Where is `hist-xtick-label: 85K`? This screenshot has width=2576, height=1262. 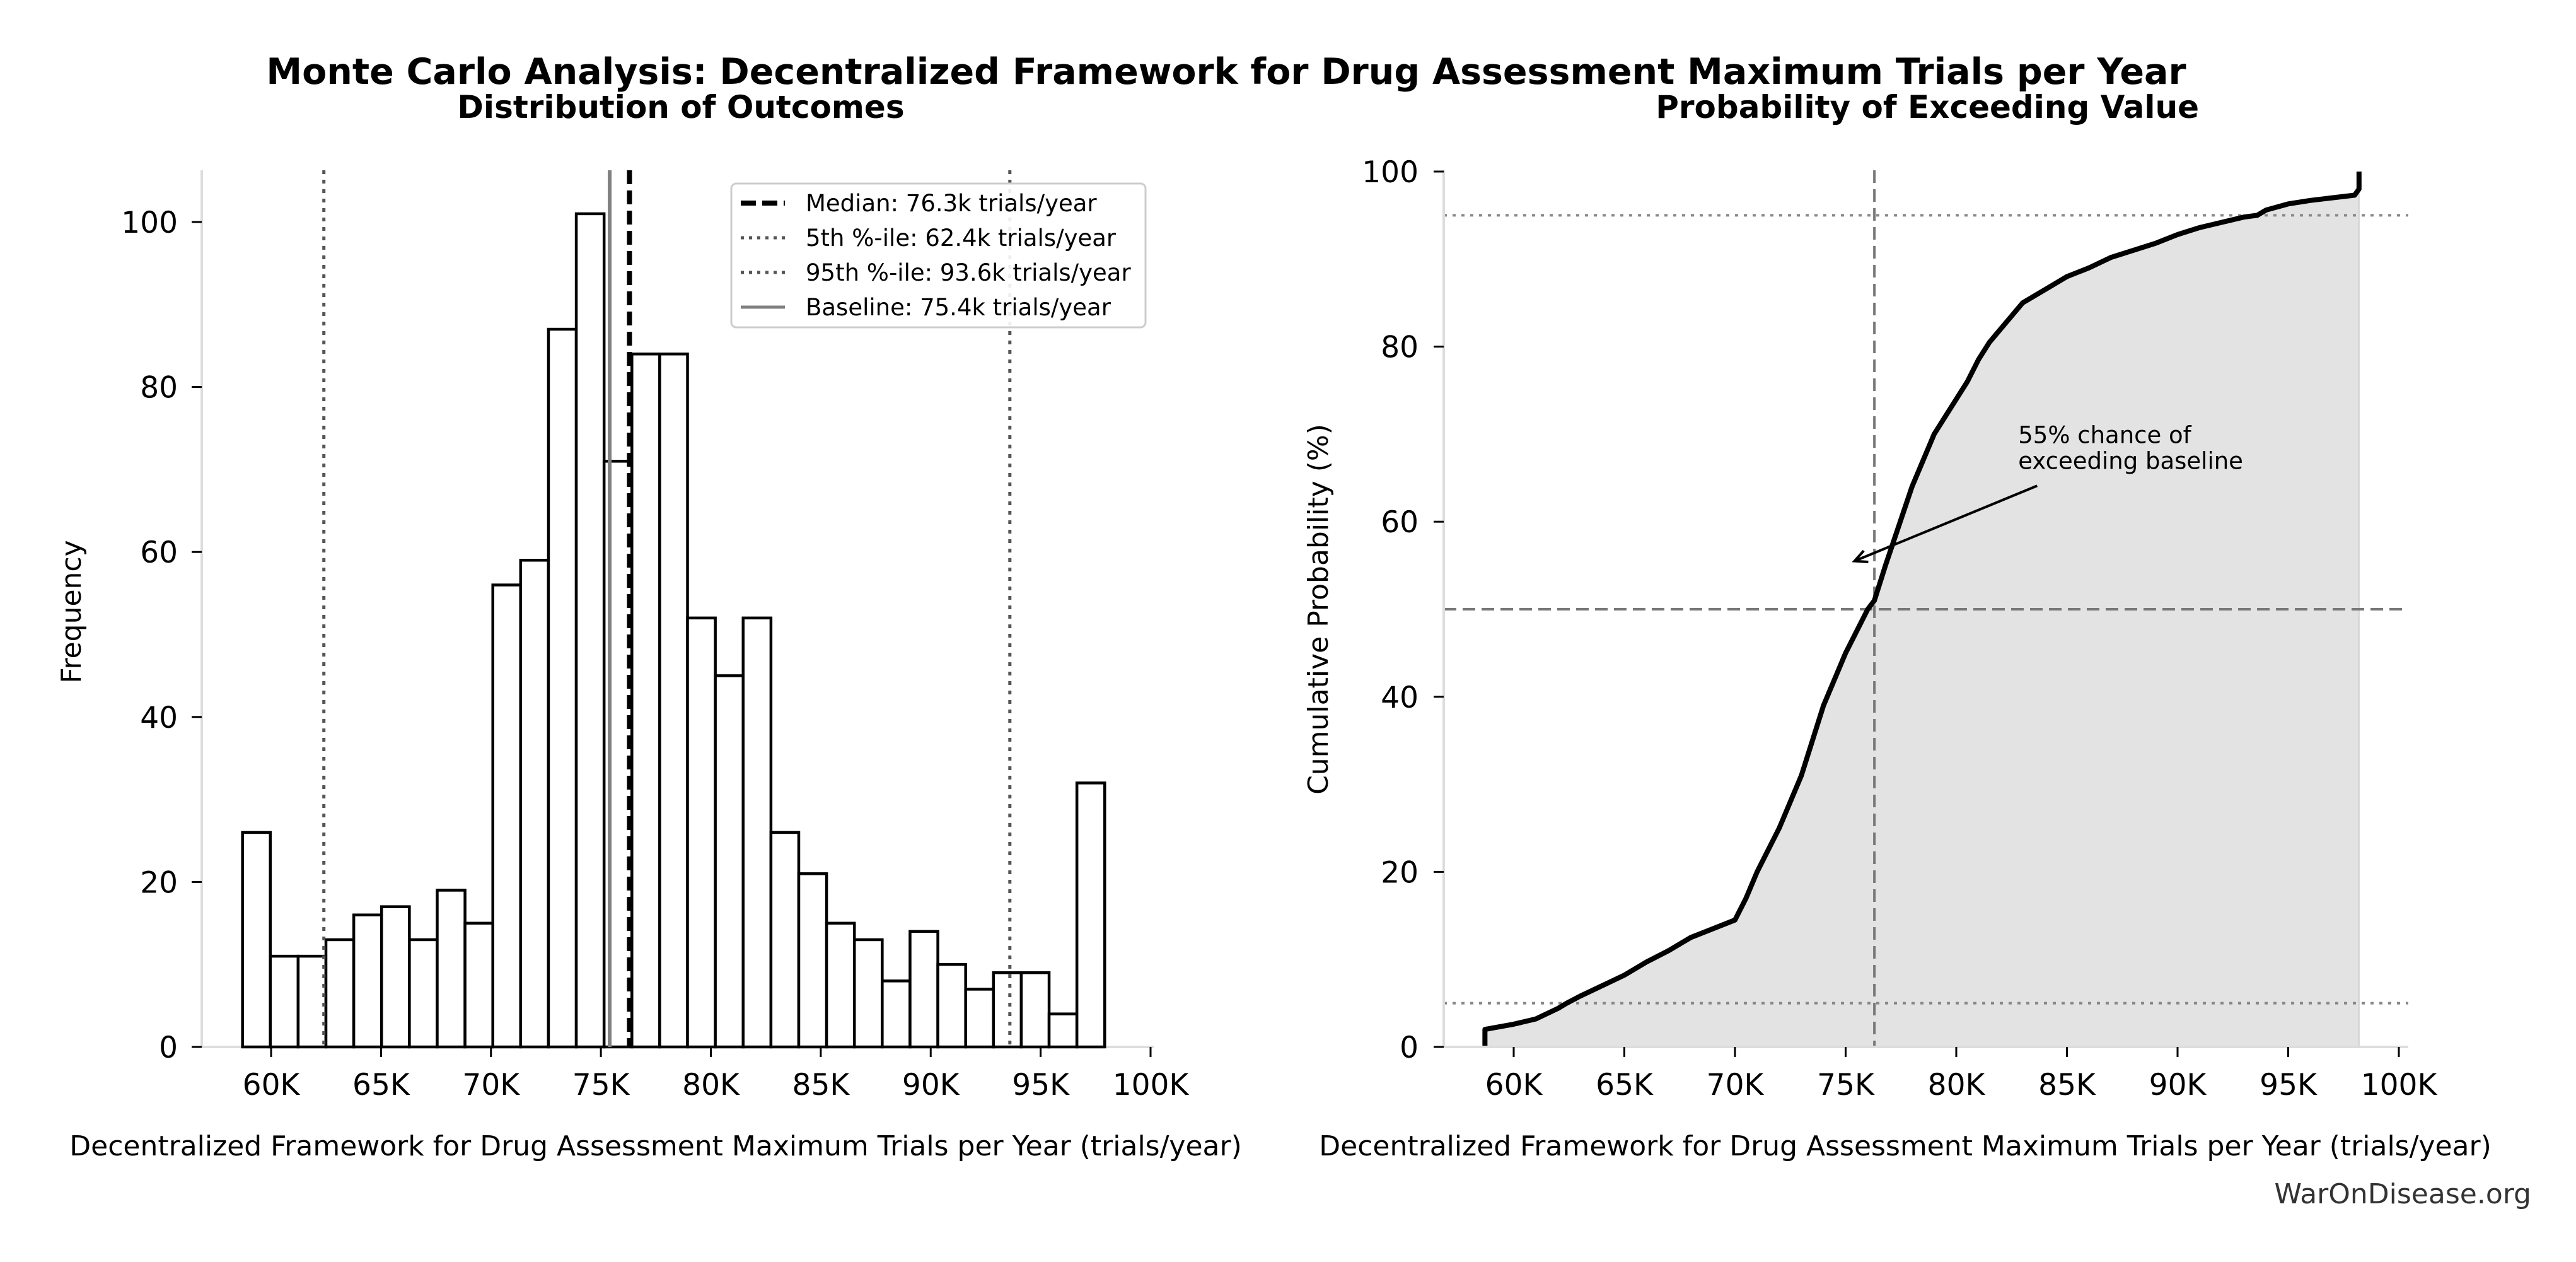 hist-xtick-label: 85K is located at coordinates (821, 1085).